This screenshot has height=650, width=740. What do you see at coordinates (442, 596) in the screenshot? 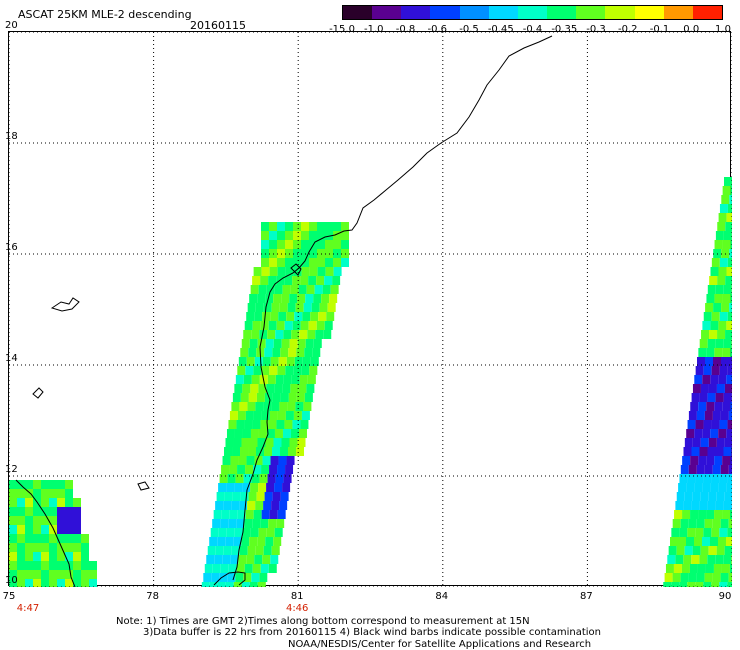
I see `lon-label: 84` at bounding box center [442, 596].